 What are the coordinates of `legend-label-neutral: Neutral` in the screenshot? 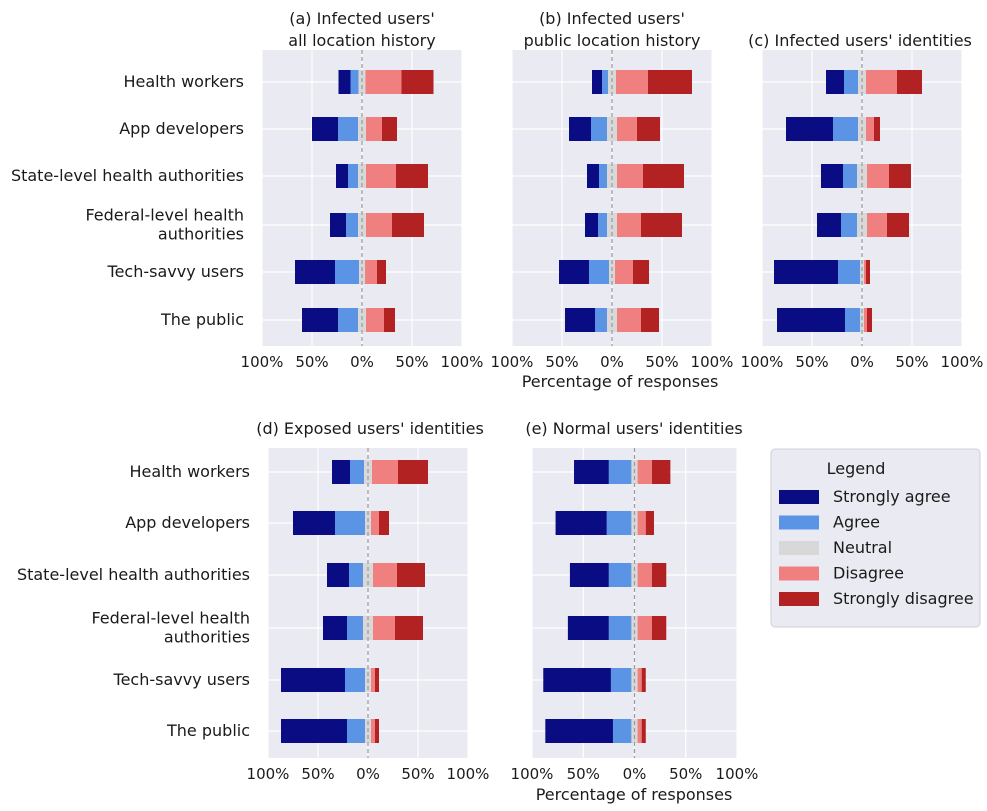 It's located at (862, 547).